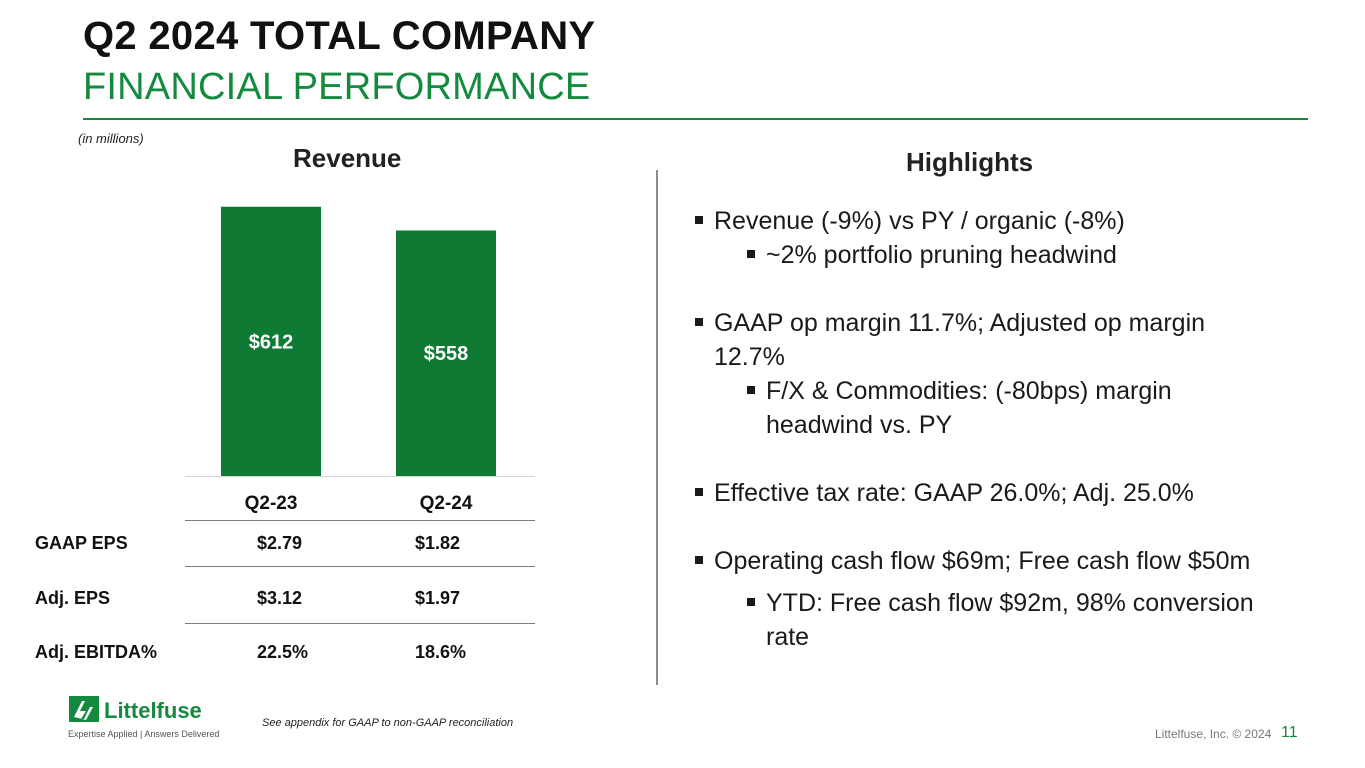 The height and width of the screenshot is (768, 1365). Describe the element at coordinates (96, 652) in the screenshot. I see `table-row-label-adj-ebitda: Adj. EBITDA%` at that location.